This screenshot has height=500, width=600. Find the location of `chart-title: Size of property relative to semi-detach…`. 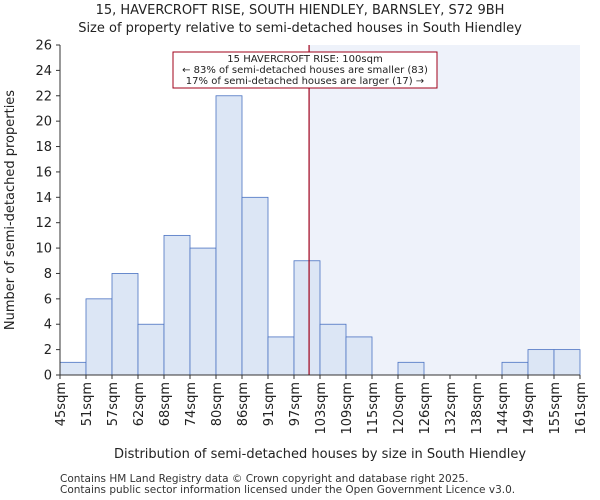

chart-title: Size of property relative to semi-detach… is located at coordinates (300, 28).